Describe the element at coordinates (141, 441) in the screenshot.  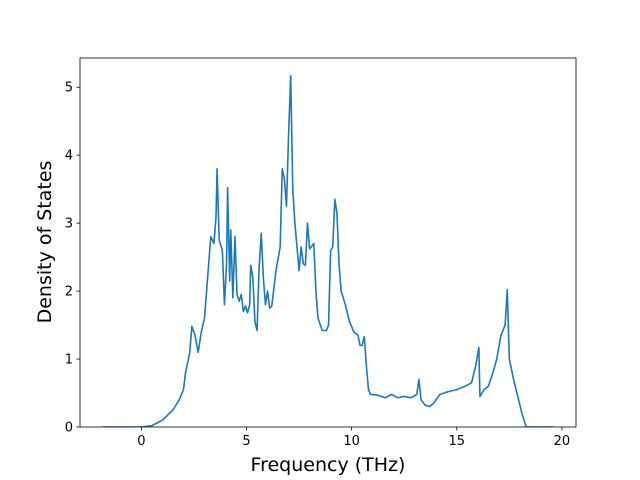
I see `x-tick-label: 0` at that location.